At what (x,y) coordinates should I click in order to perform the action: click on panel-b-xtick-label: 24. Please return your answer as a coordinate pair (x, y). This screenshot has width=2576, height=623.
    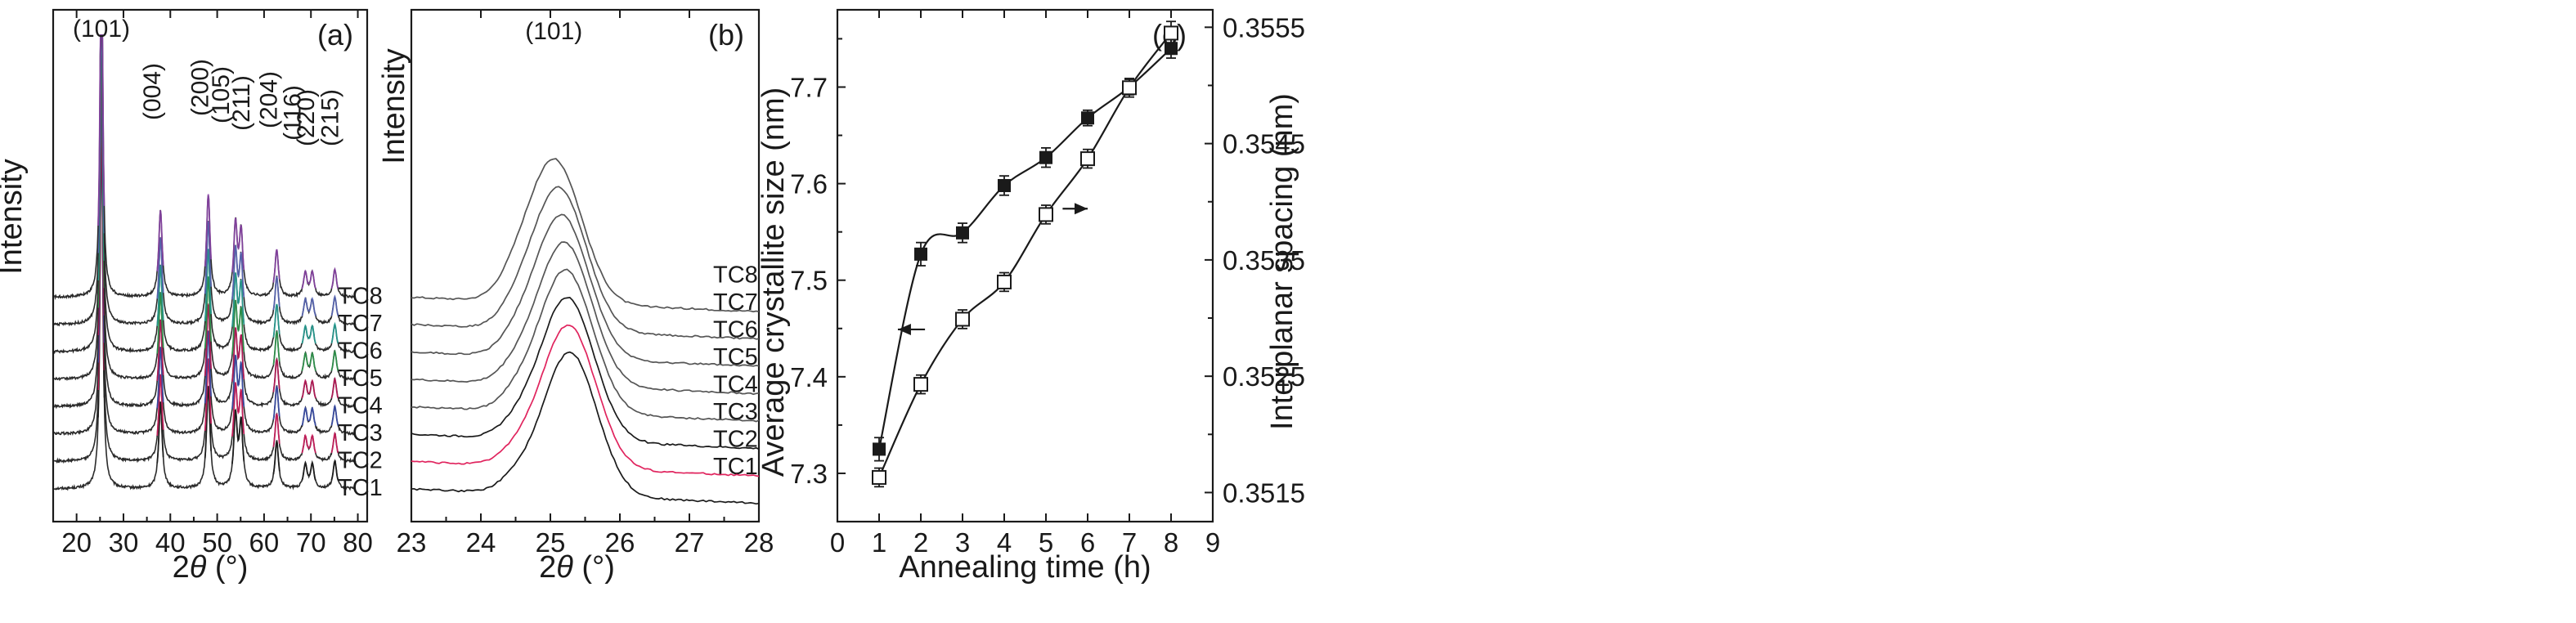
    Looking at the image, I should click on (481, 542).